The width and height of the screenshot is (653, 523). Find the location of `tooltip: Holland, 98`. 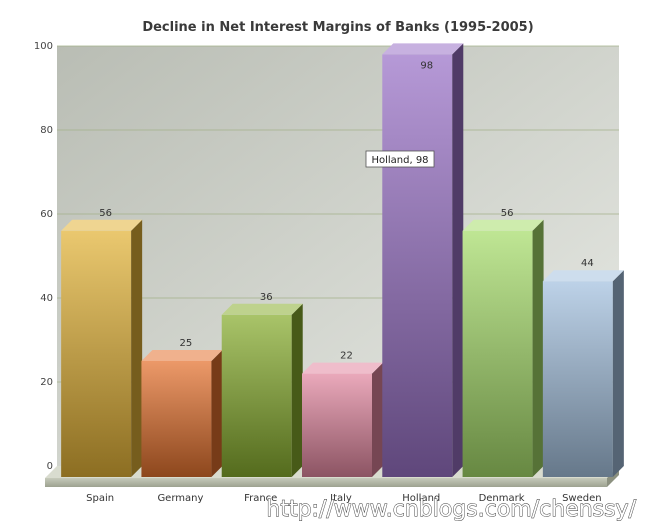

tooltip: Holland, 98 is located at coordinates (400, 159).